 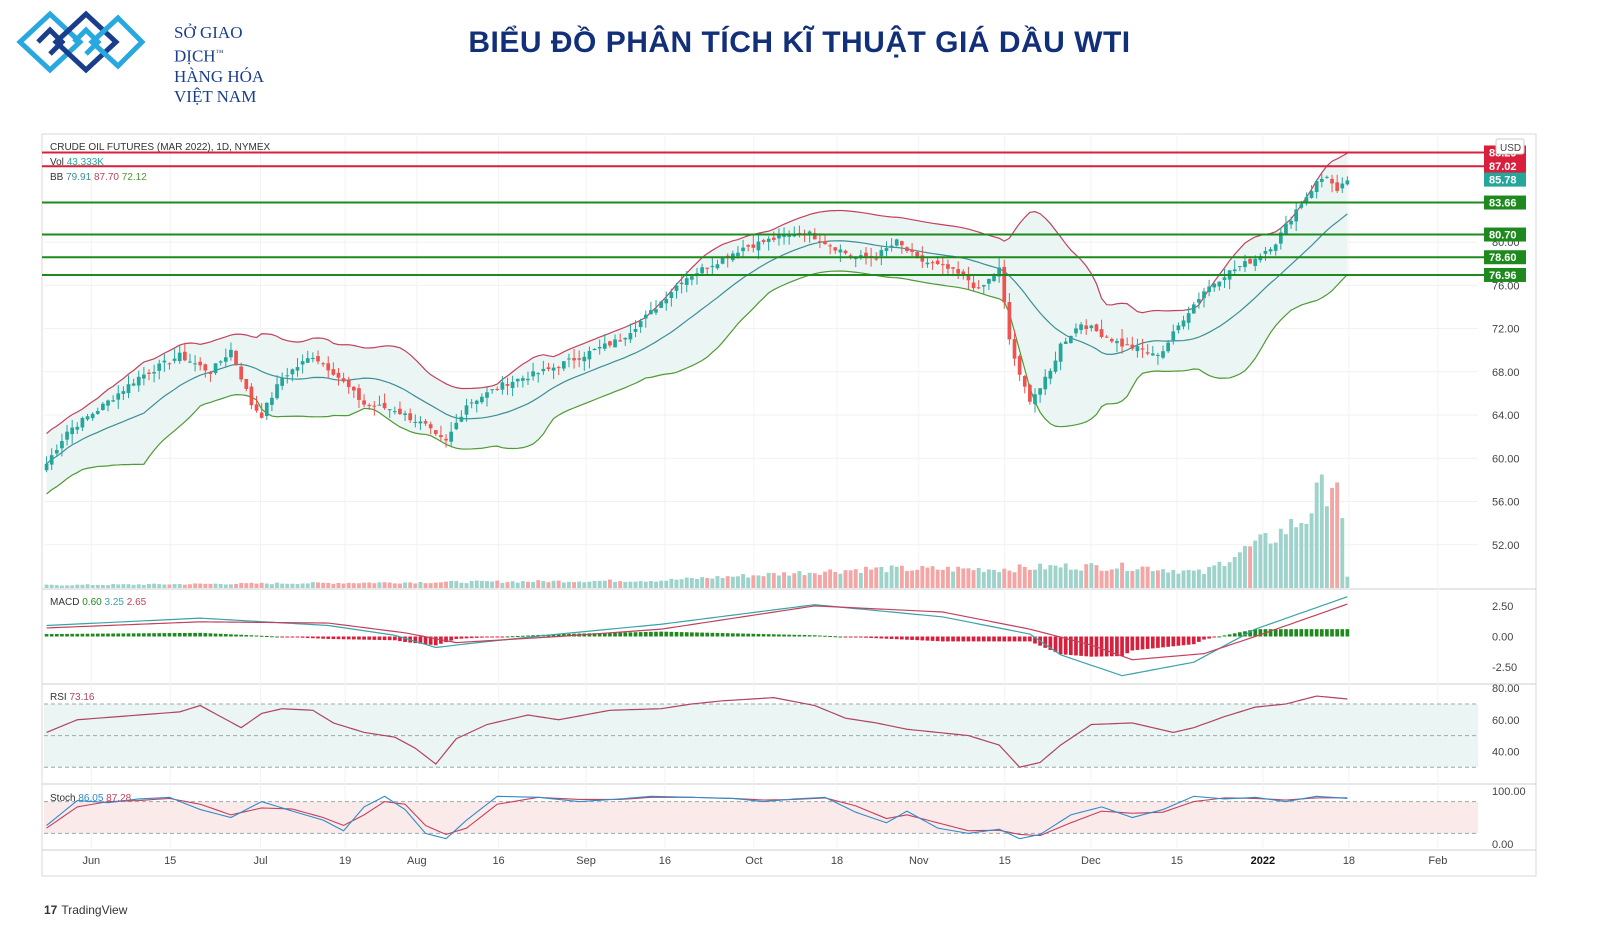 I want to click on time-tick-label: 15, so click(x=170, y=861).